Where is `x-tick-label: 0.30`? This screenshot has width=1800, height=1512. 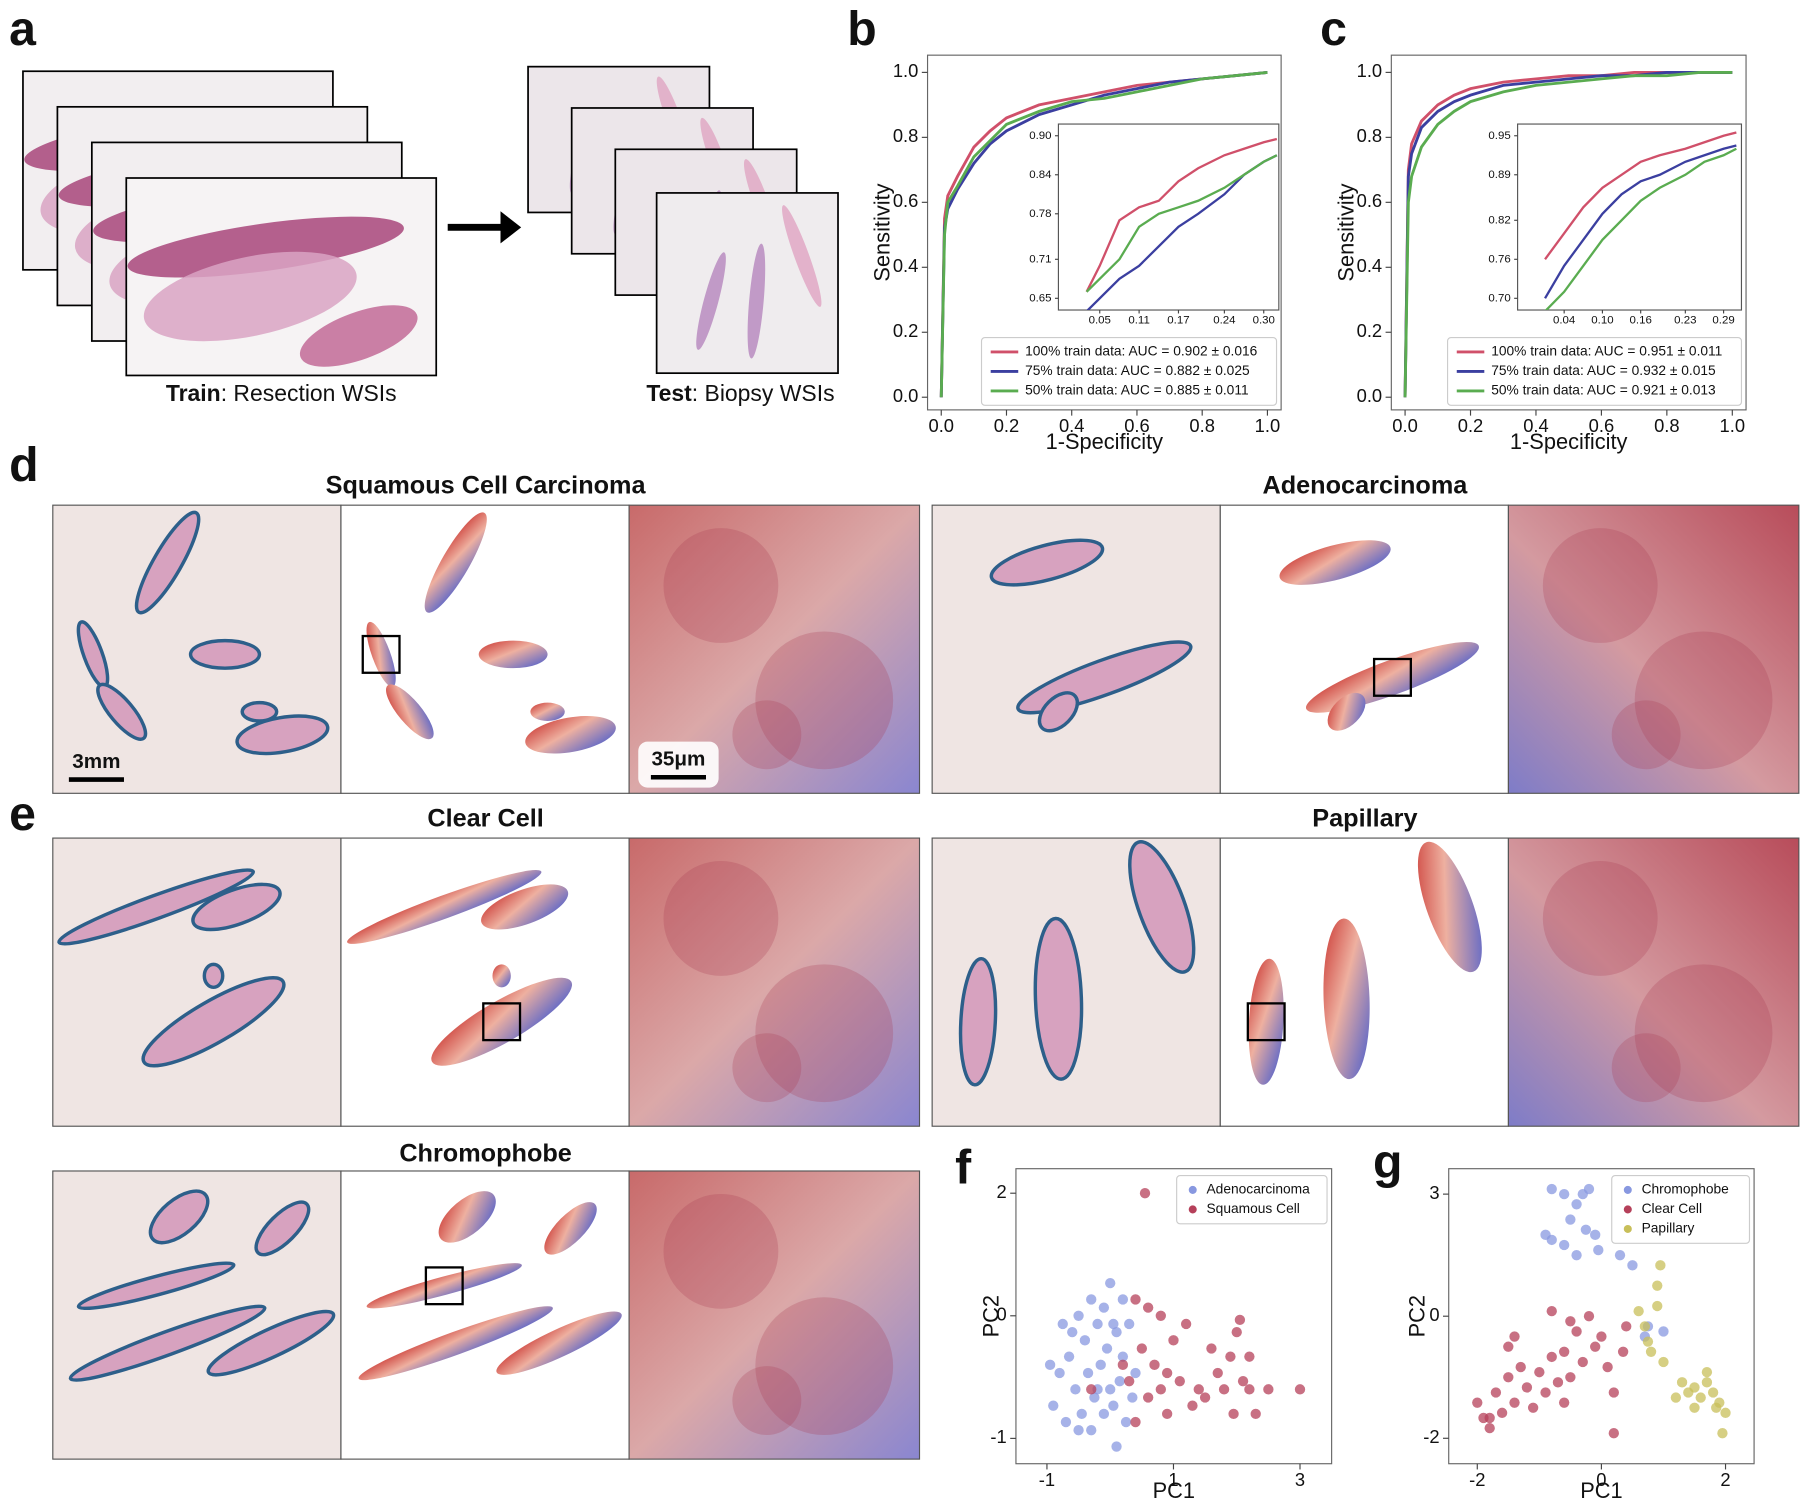
x-tick-label: 0.30 is located at coordinates (1264, 320).